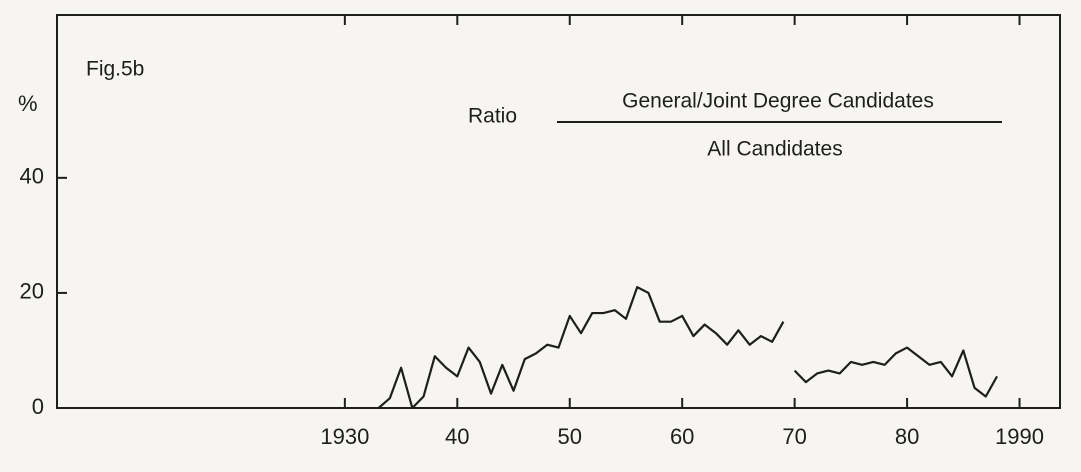 This screenshot has width=1081, height=472. I want to click on ratio-numerator: General/Joint Degree Candidates, so click(778, 101).